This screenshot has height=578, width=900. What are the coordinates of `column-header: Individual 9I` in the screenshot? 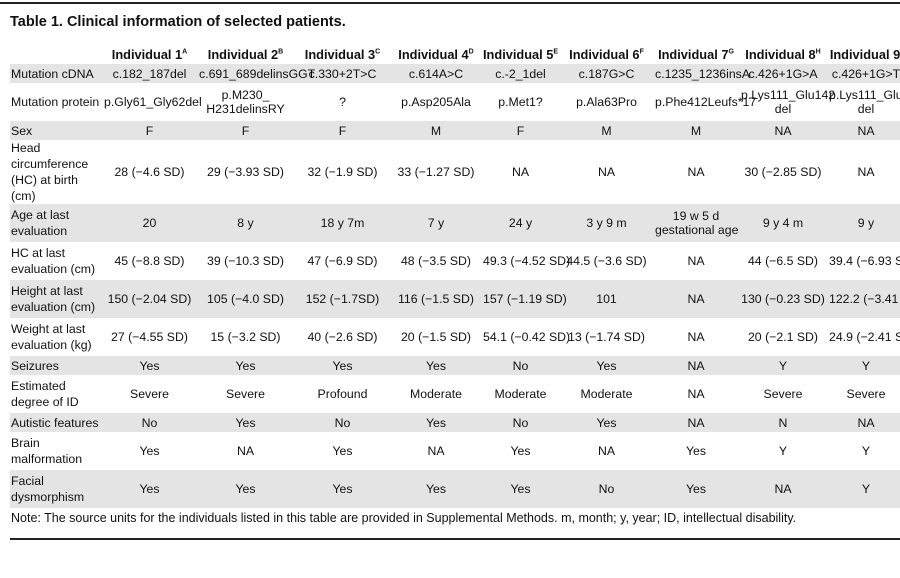 It's located at (863, 54).